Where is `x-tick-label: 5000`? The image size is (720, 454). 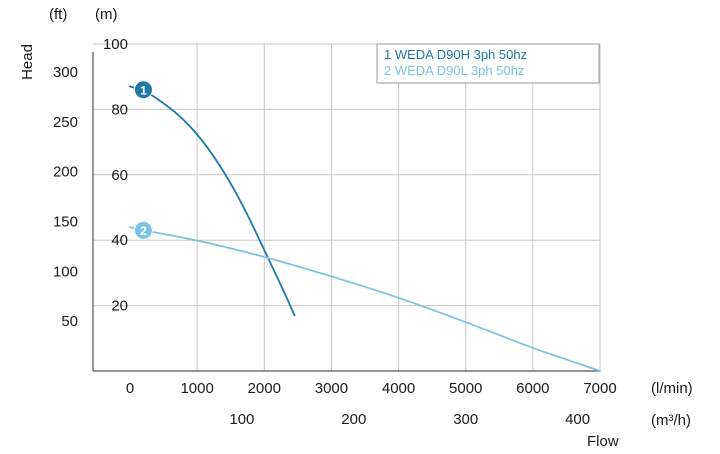 x-tick-label: 5000 is located at coordinates (465, 388).